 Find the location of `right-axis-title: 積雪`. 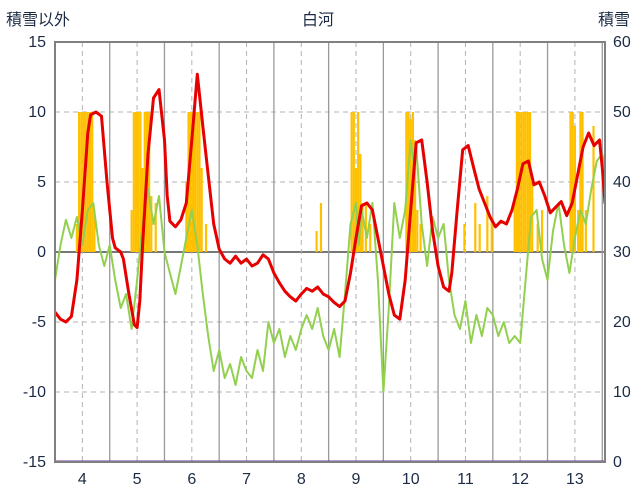

right-axis-title: 積雪 is located at coordinates (613, 20).